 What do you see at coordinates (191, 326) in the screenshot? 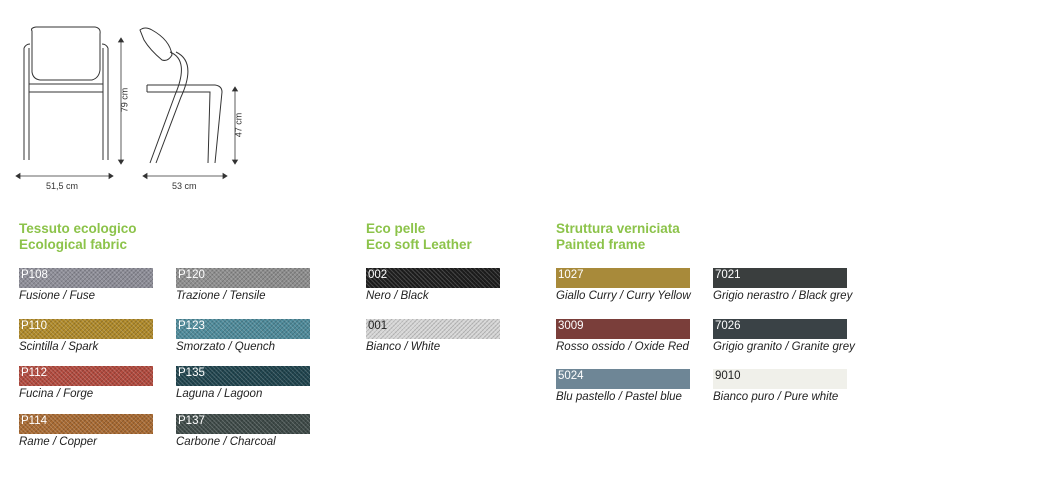
I see `swatch-code: P123` at bounding box center [191, 326].